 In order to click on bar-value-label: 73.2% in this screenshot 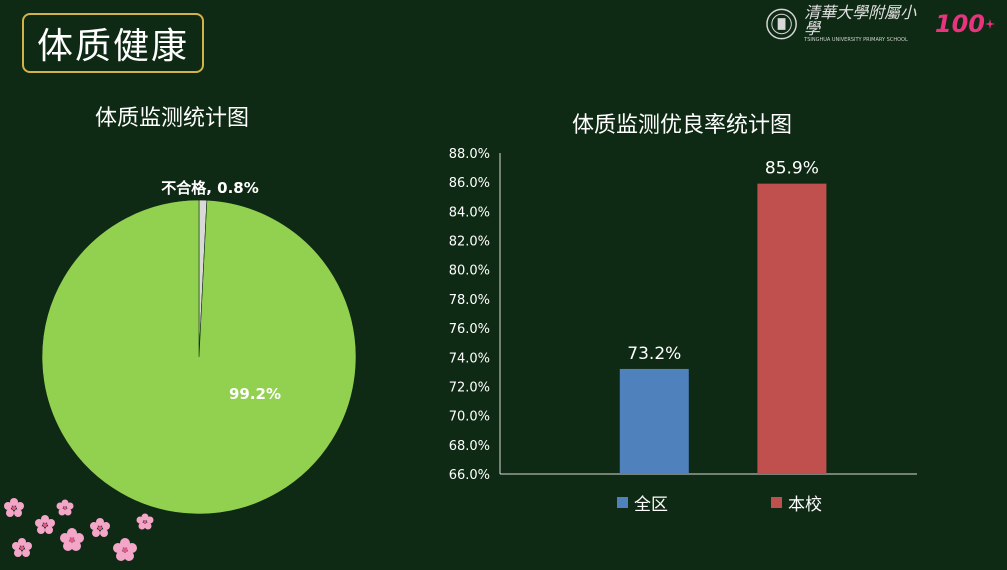, I will do `click(654, 354)`.